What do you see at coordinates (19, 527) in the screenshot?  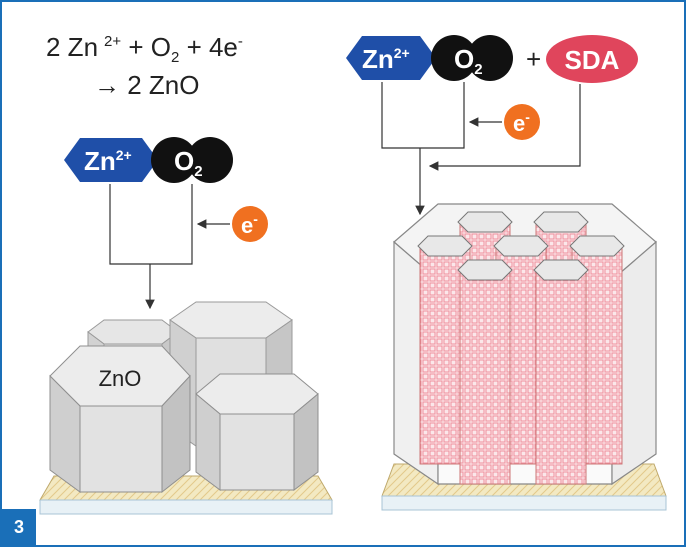 I see `figure-number-badge: 3` at bounding box center [19, 527].